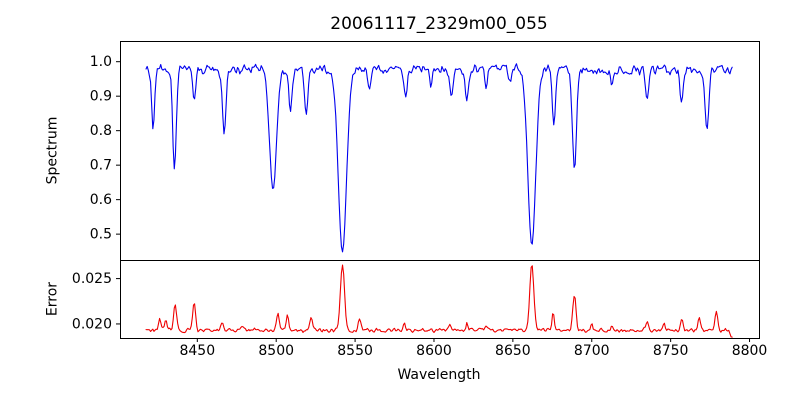 The height and width of the screenshot is (404, 800). Describe the element at coordinates (101, 235) in the screenshot. I see `spectrum-y-tick-label: 0.5` at that location.